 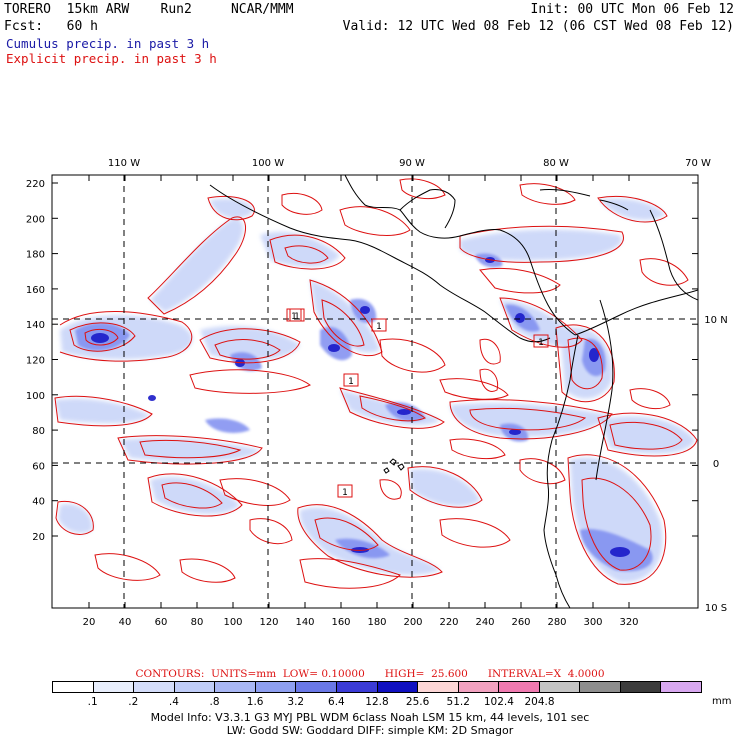 I want to click on colorbar-label: 204.8, so click(x=539, y=702).